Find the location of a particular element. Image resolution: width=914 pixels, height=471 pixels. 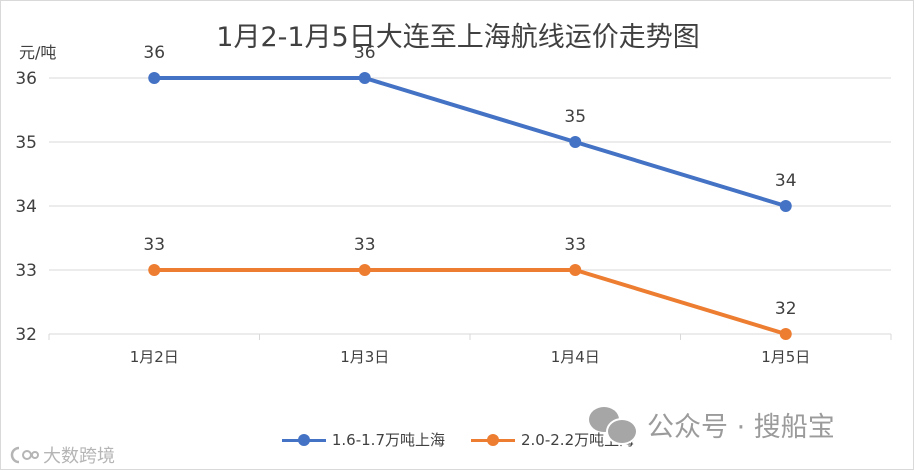

x-tick-label-3: 1月4日 is located at coordinates (575, 357).